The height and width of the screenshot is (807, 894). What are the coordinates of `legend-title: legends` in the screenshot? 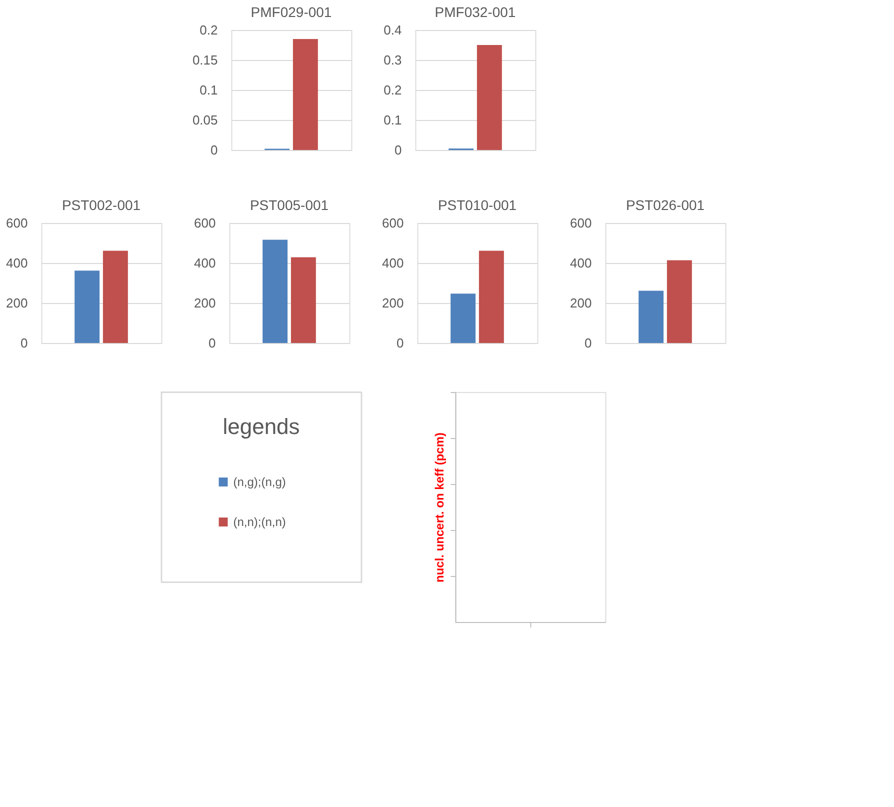 It's located at (261, 426).